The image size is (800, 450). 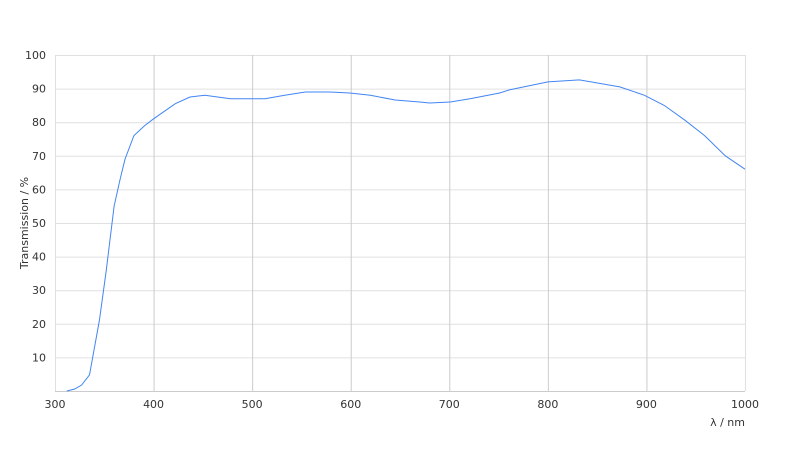 What do you see at coordinates (55, 404) in the screenshot?
I see `x-tick-label: 300` at bounding box center [55, 404].